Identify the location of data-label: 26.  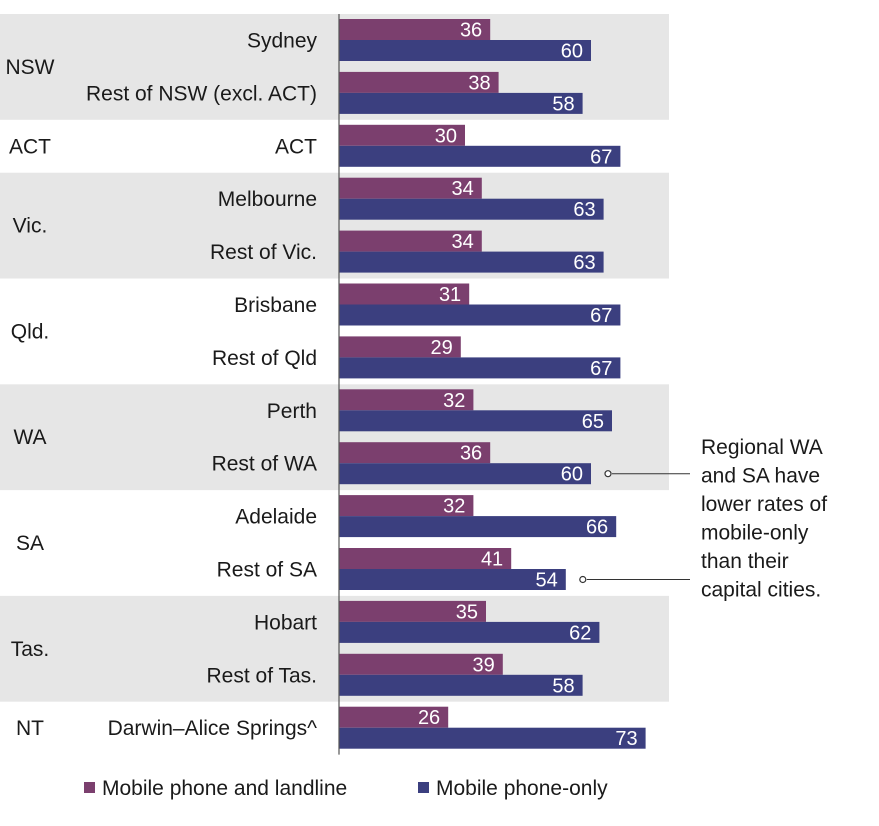
(429, 718).